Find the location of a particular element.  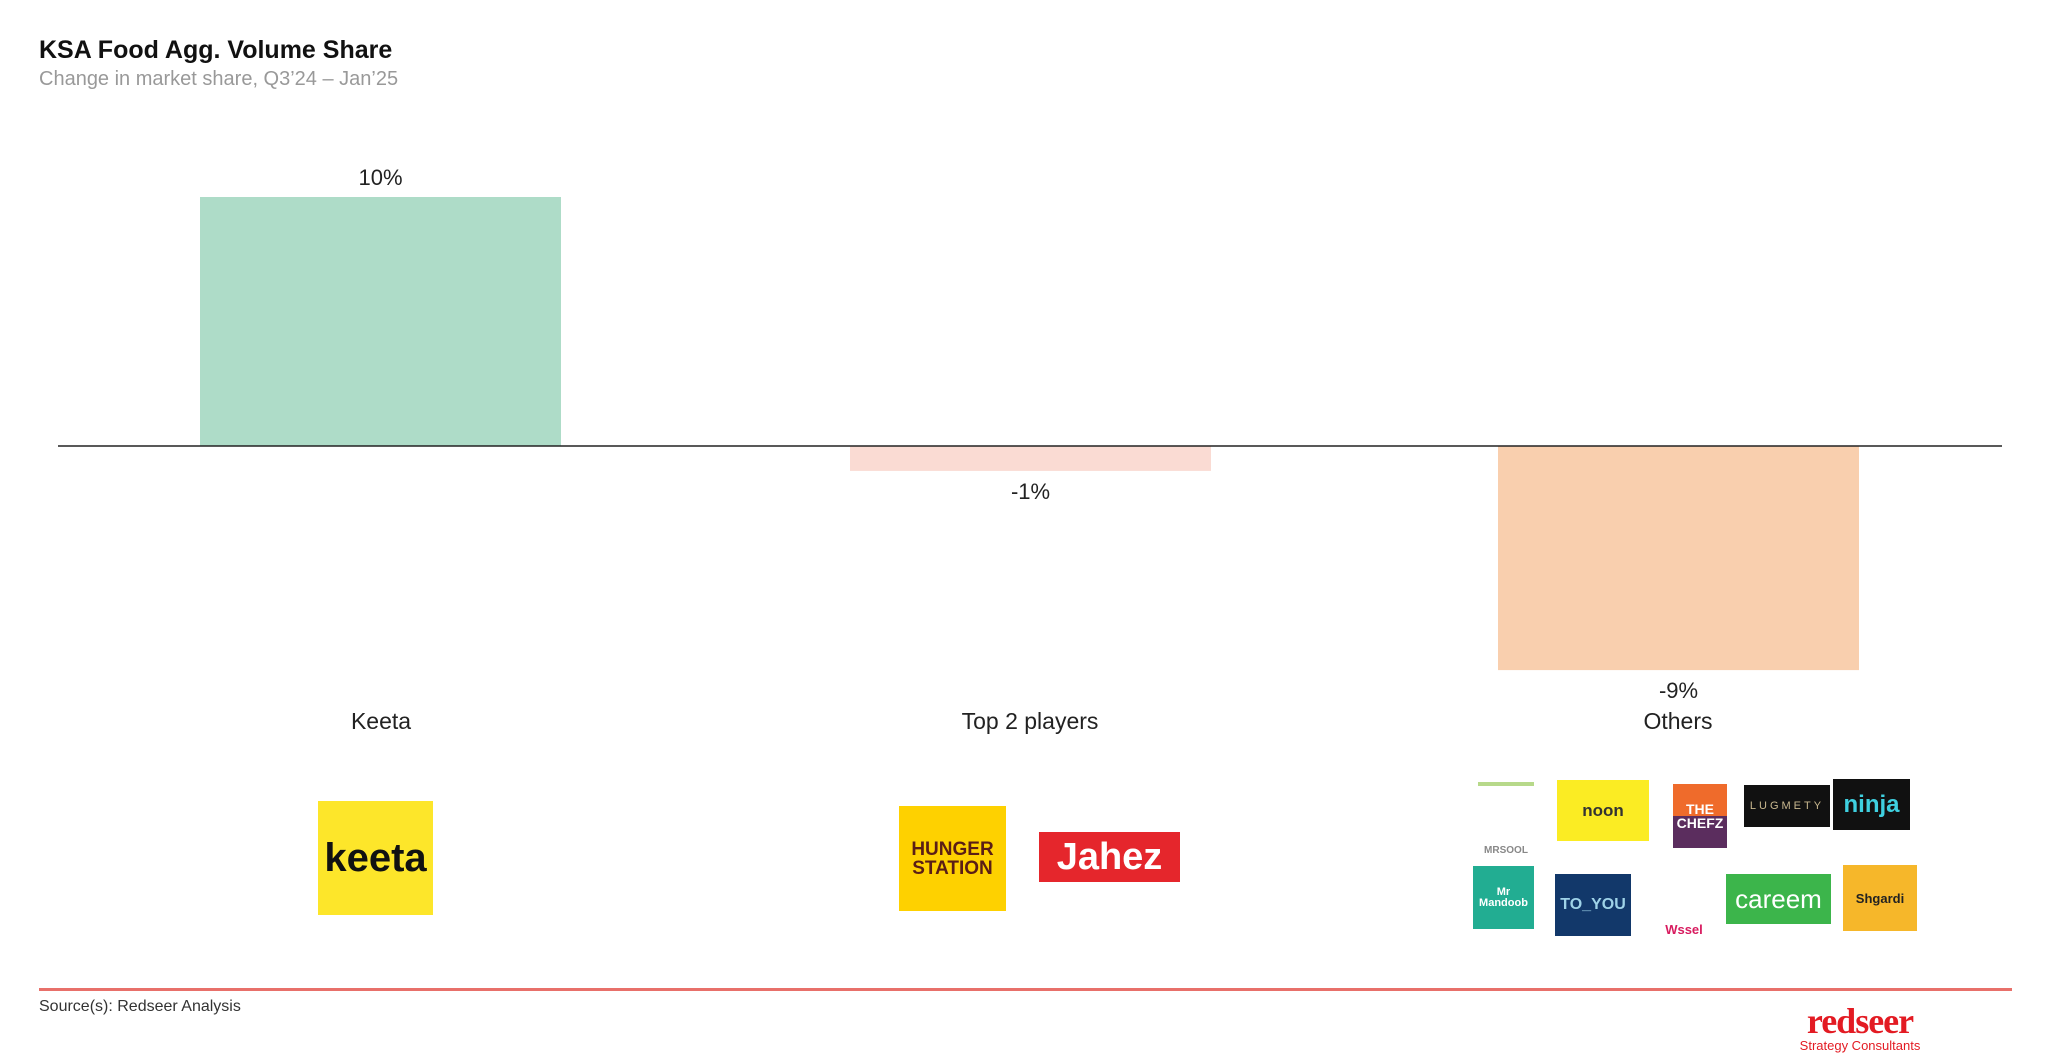

source-note: Source(s): Redseer Analysis is located at coordinates (140, 1006).